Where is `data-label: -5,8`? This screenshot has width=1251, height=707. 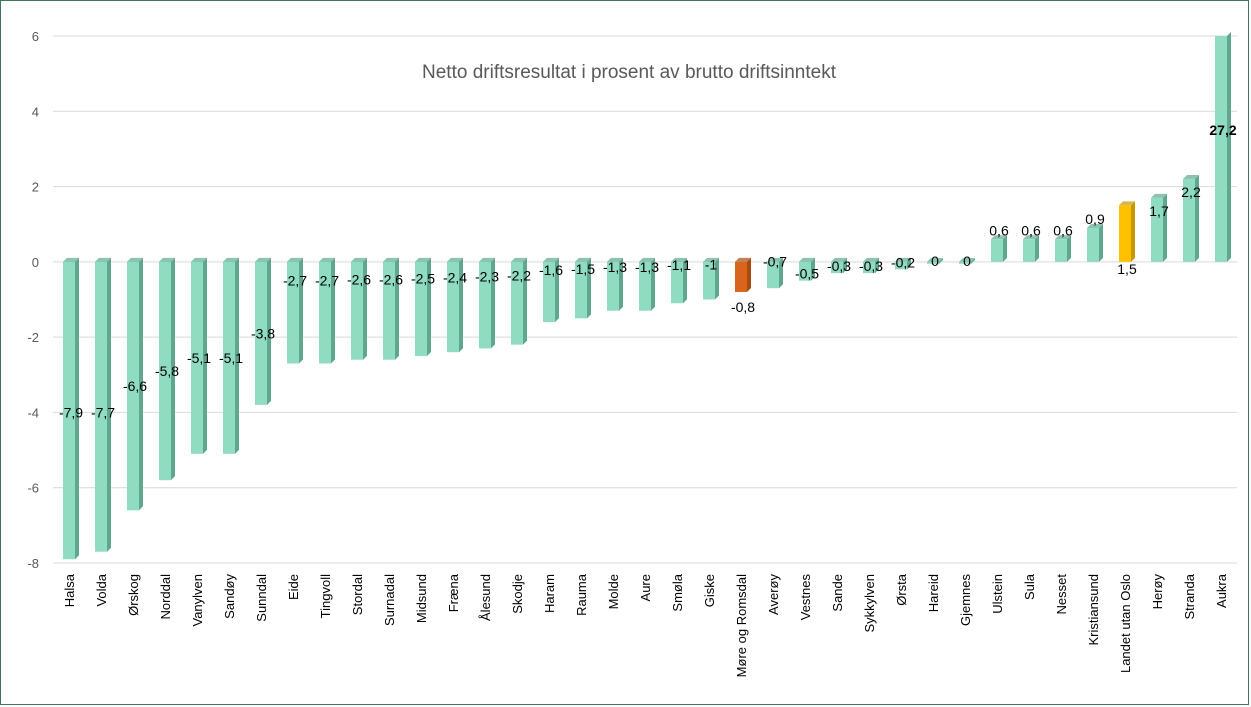
data-label: -5,8 is located at coordinates (167, 371).